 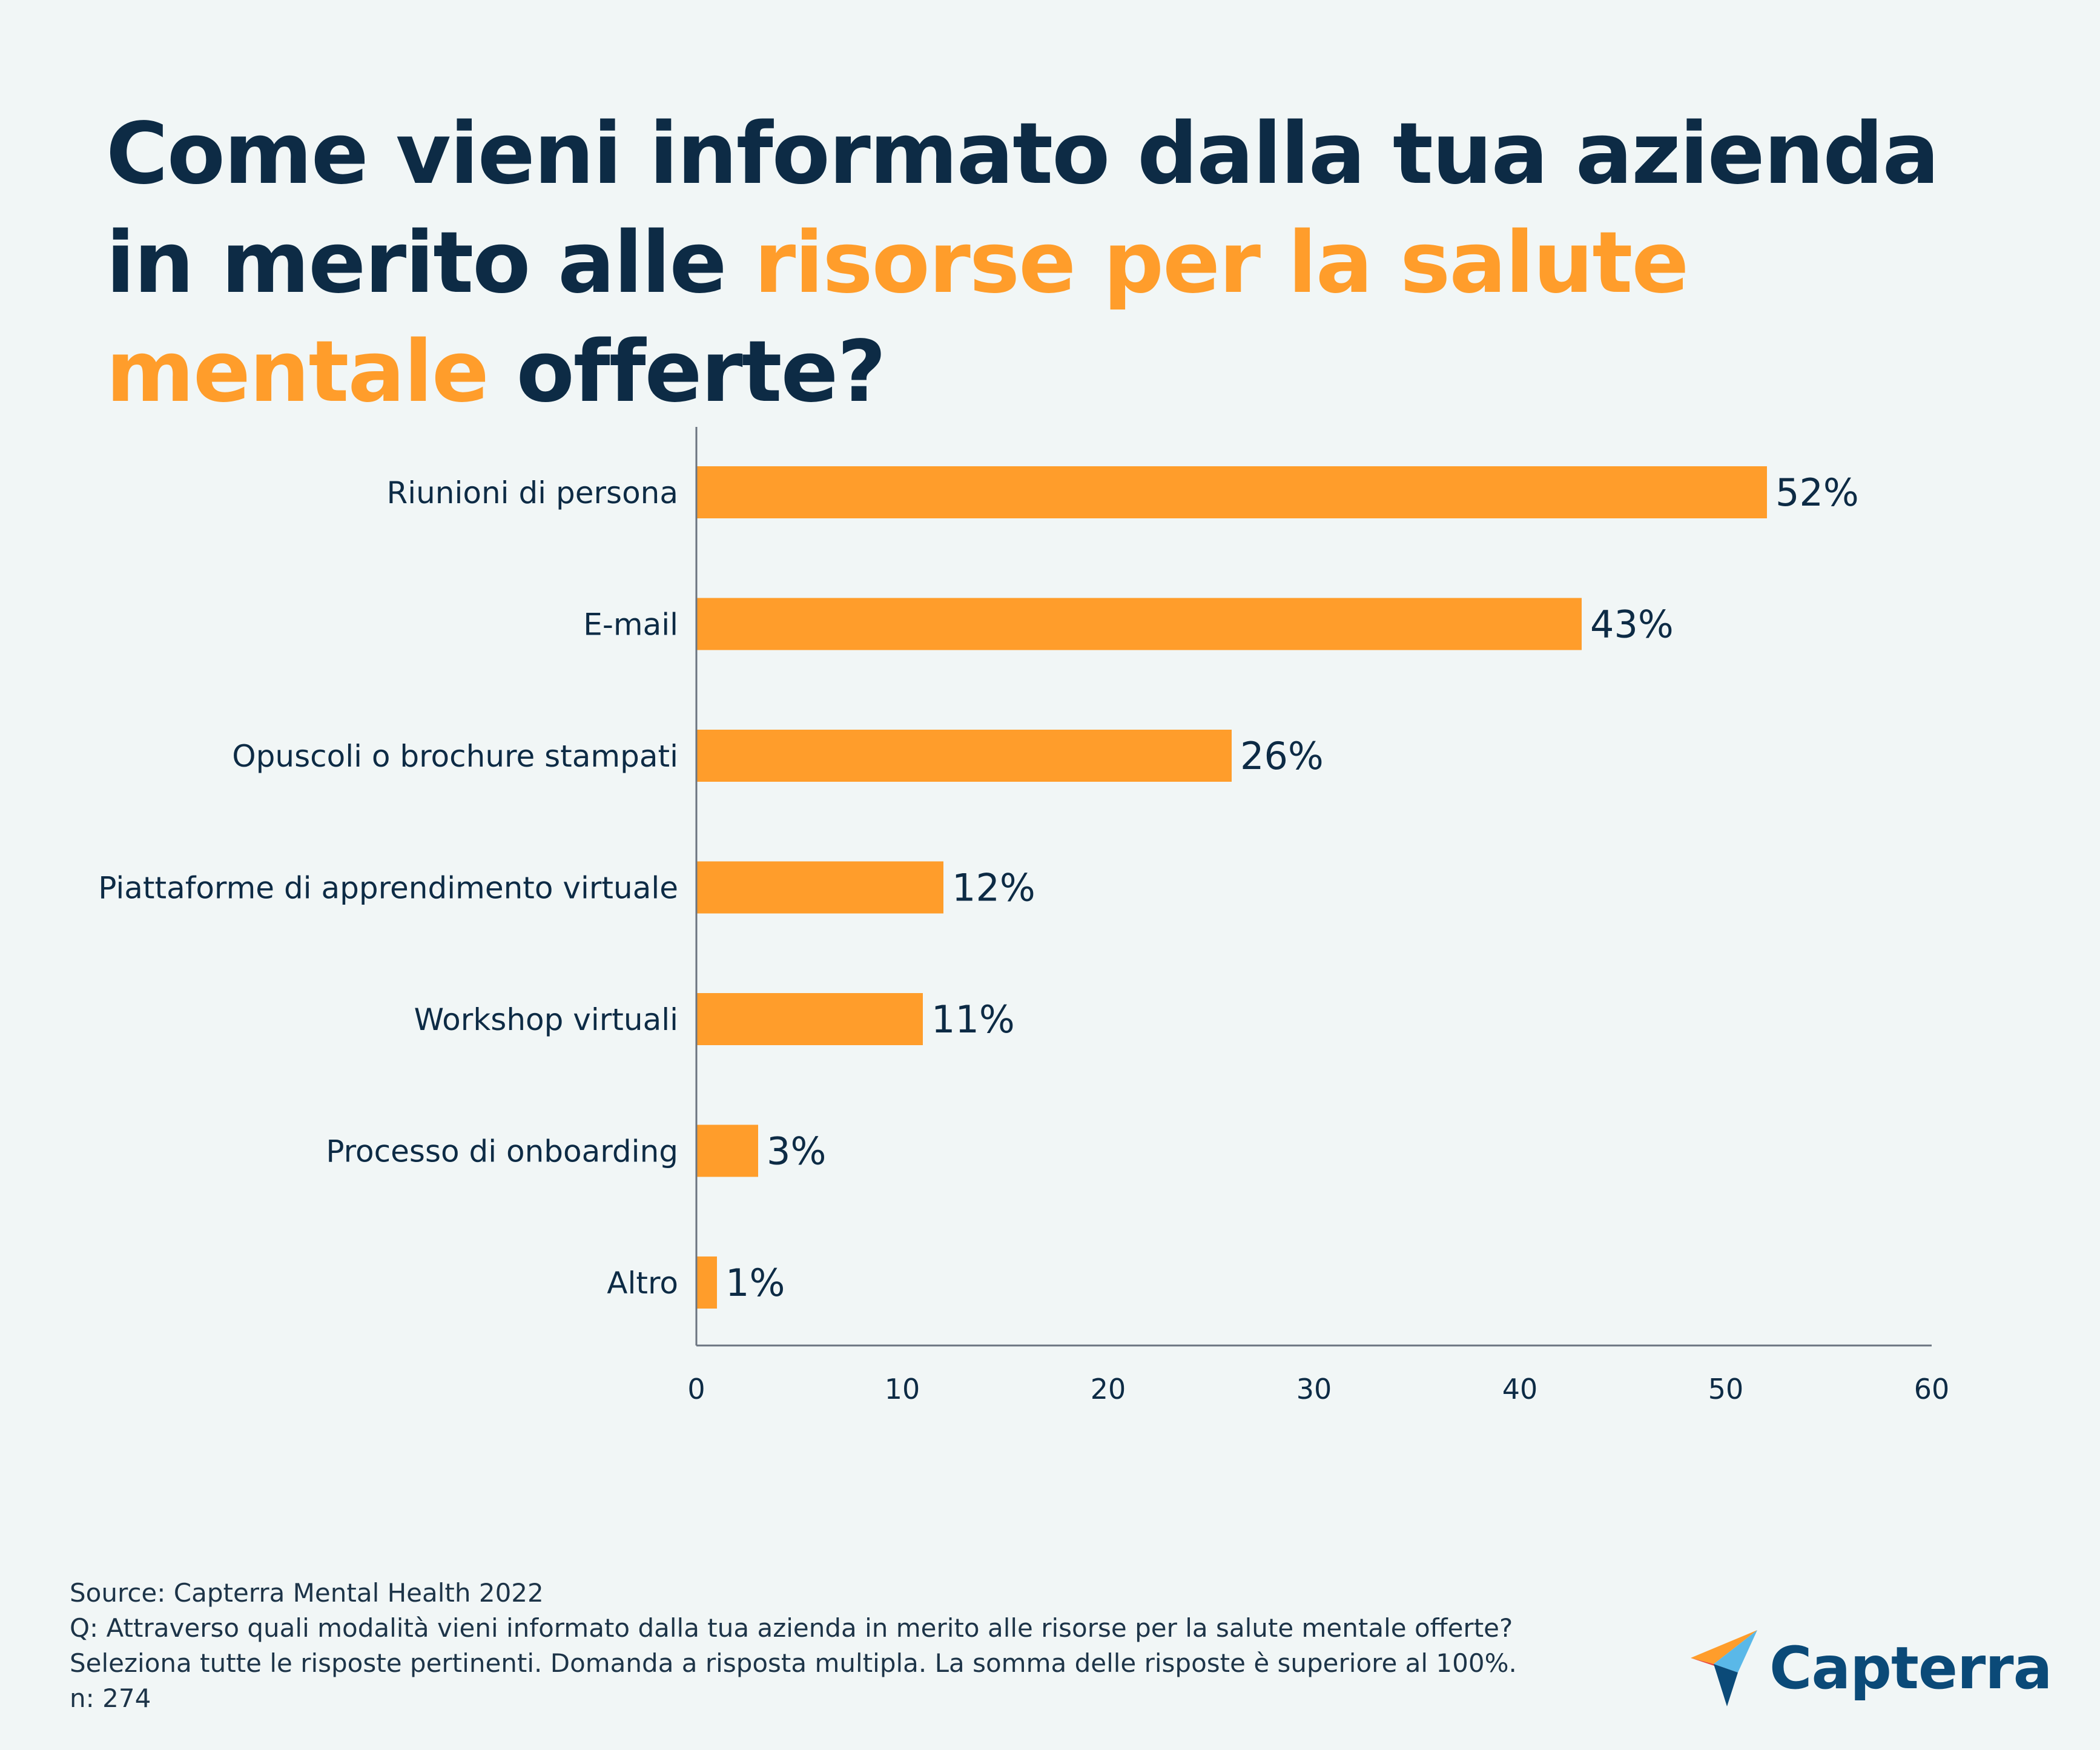 What do you see at coordinates (1726, 1389) in the screenshot?
I see `x-tick-label: 50` at bounding box center [1726, 1389].